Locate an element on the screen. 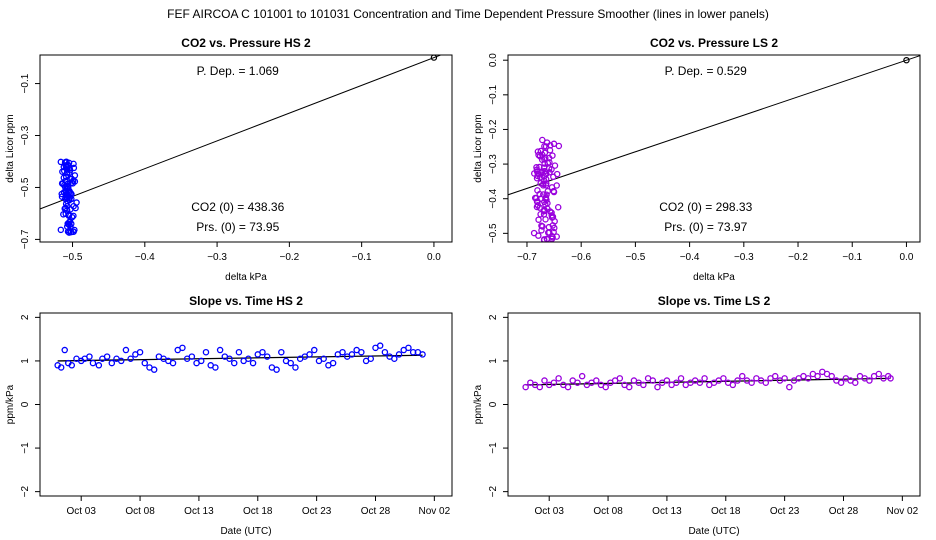 This screenshot has height=540, width=936. x-tick-label: −0.1 is located at coordinates (852, 257).